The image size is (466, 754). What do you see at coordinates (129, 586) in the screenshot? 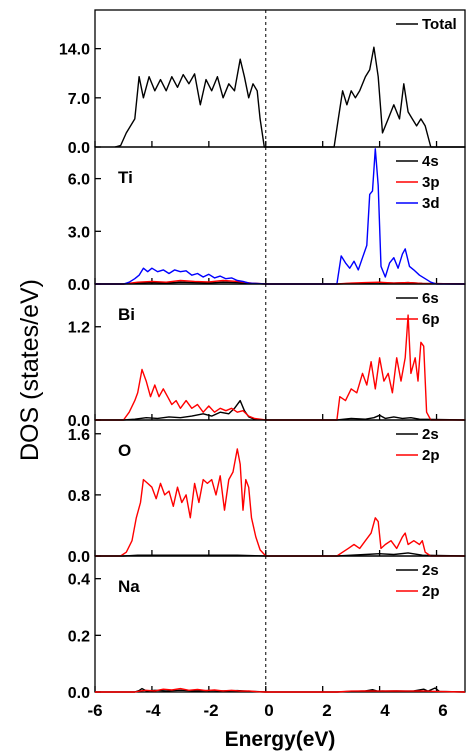
I see `panel-label: Na` at bounding box center [129, 586].